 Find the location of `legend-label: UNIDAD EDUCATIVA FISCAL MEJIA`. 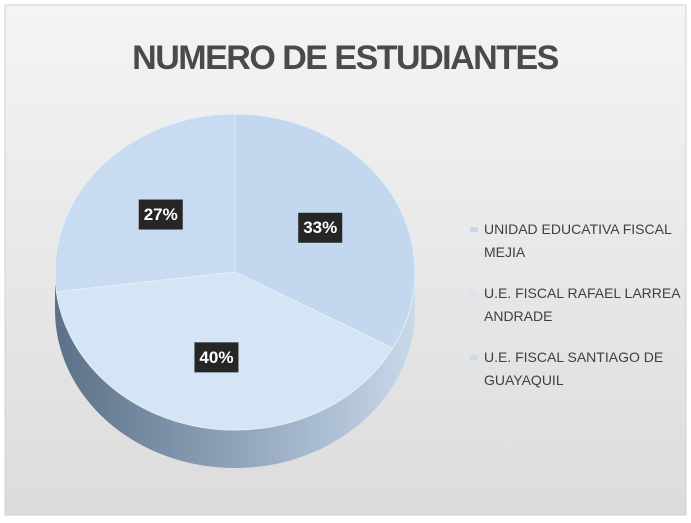

legend-label: UNIDAD EDUCATIVA FISCAL MEJIA is located at coordinates (578, 240).